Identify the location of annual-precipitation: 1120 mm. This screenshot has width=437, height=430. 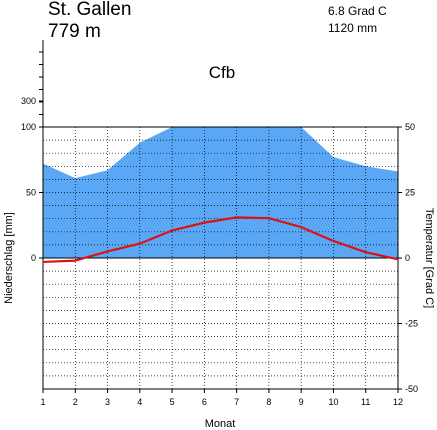
(352, 28).